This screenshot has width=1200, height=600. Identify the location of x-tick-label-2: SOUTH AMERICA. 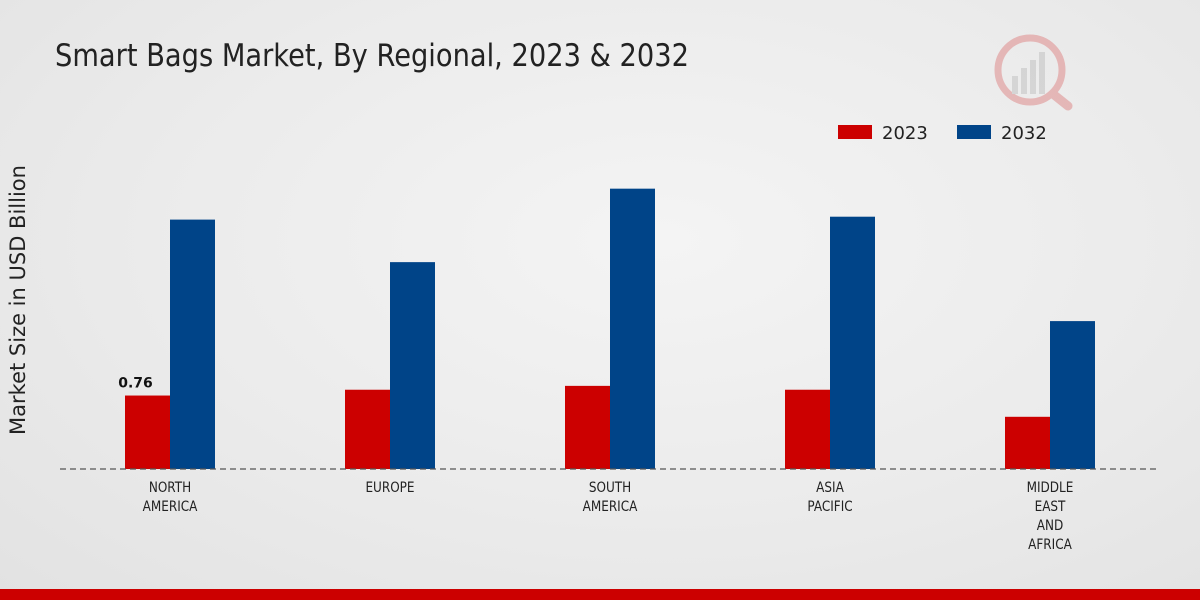
(610, 497).